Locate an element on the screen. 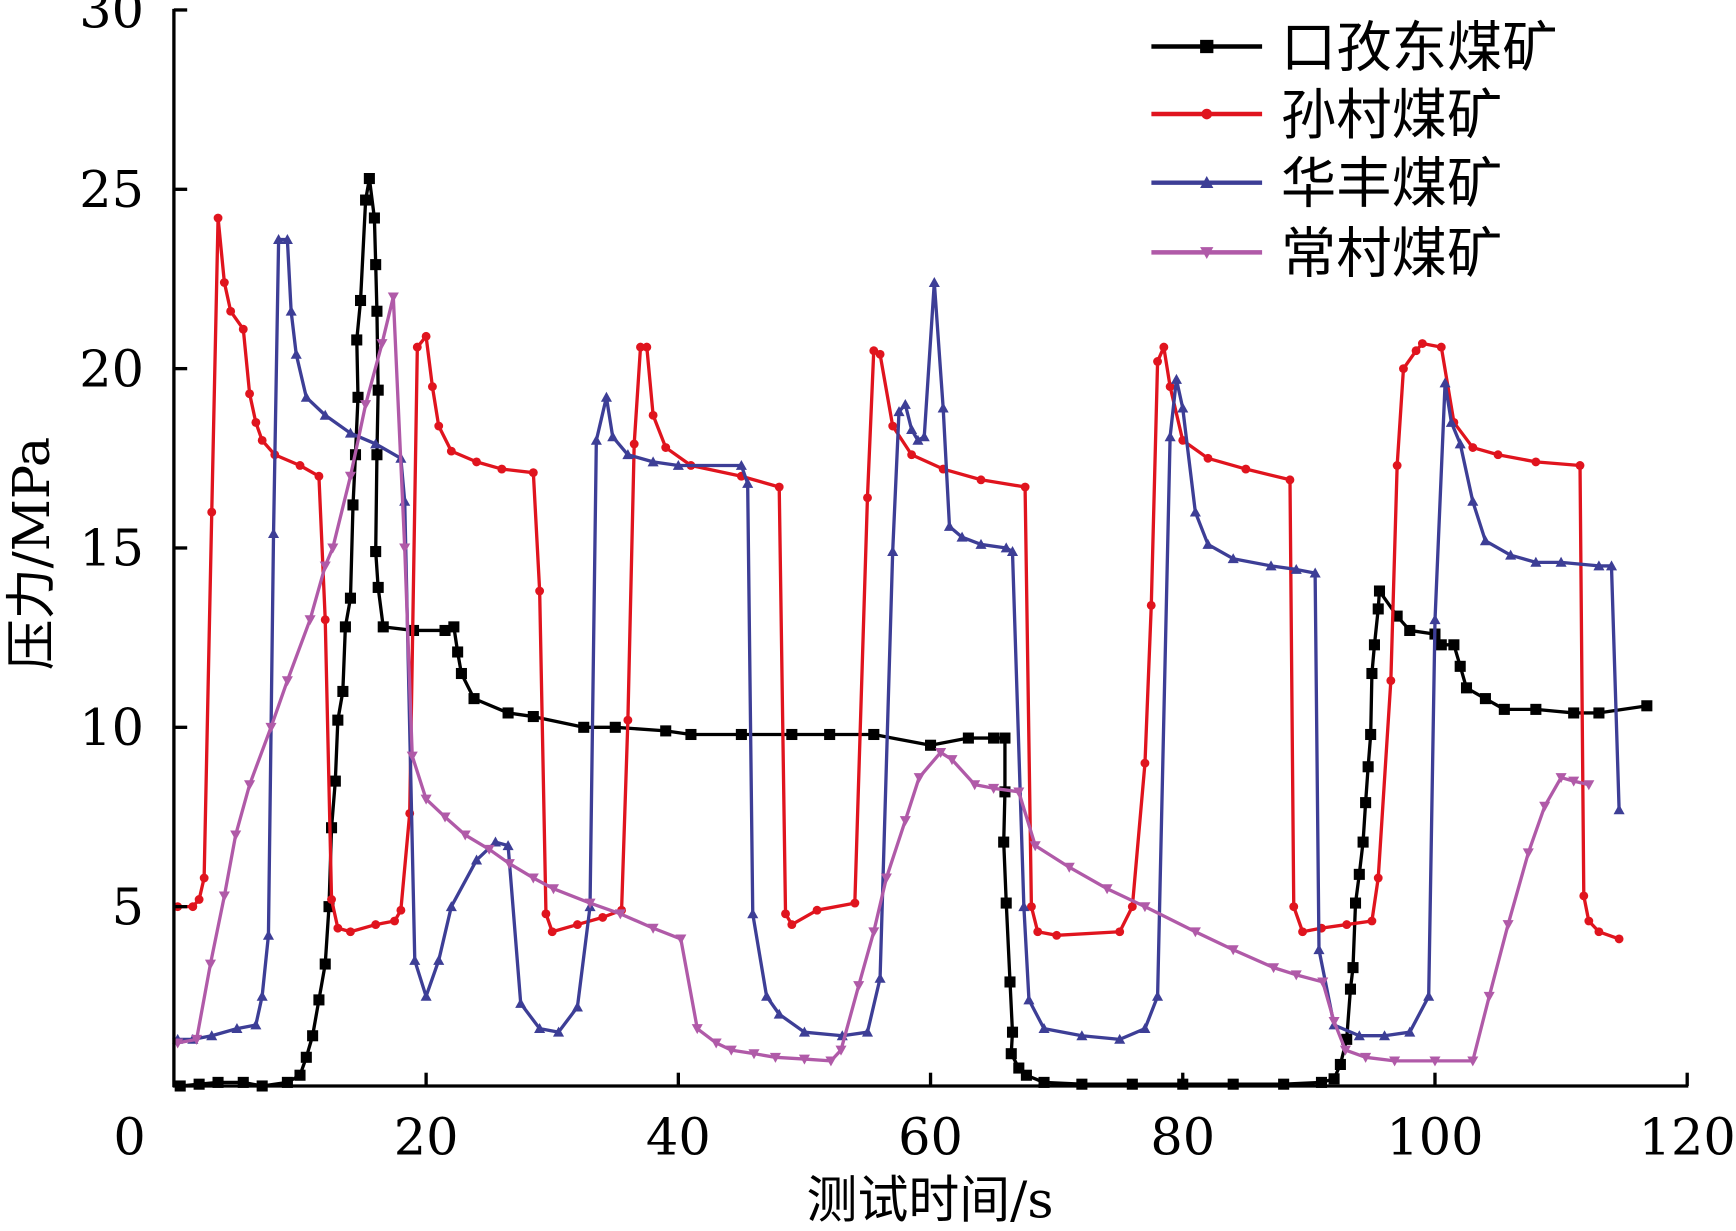 The height and width of the screenshot is (1231, 1736). x-tick-label: 80 is located at coordinates (1182, 1138).